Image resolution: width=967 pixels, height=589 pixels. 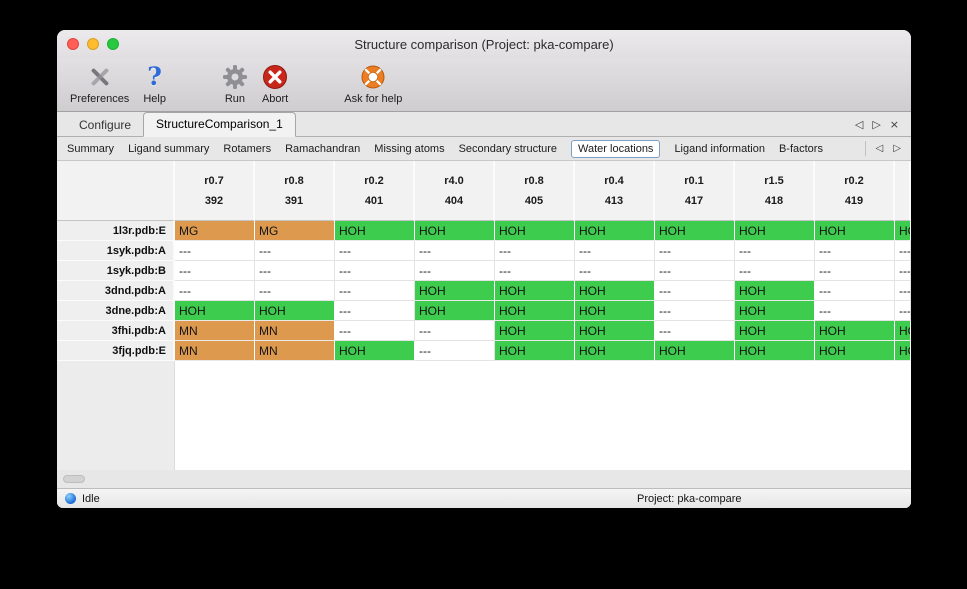 What do you see at coordinates (154, 84) in the screenshot?
I see `help-button: ? Help` at bounding box center [154, 84].